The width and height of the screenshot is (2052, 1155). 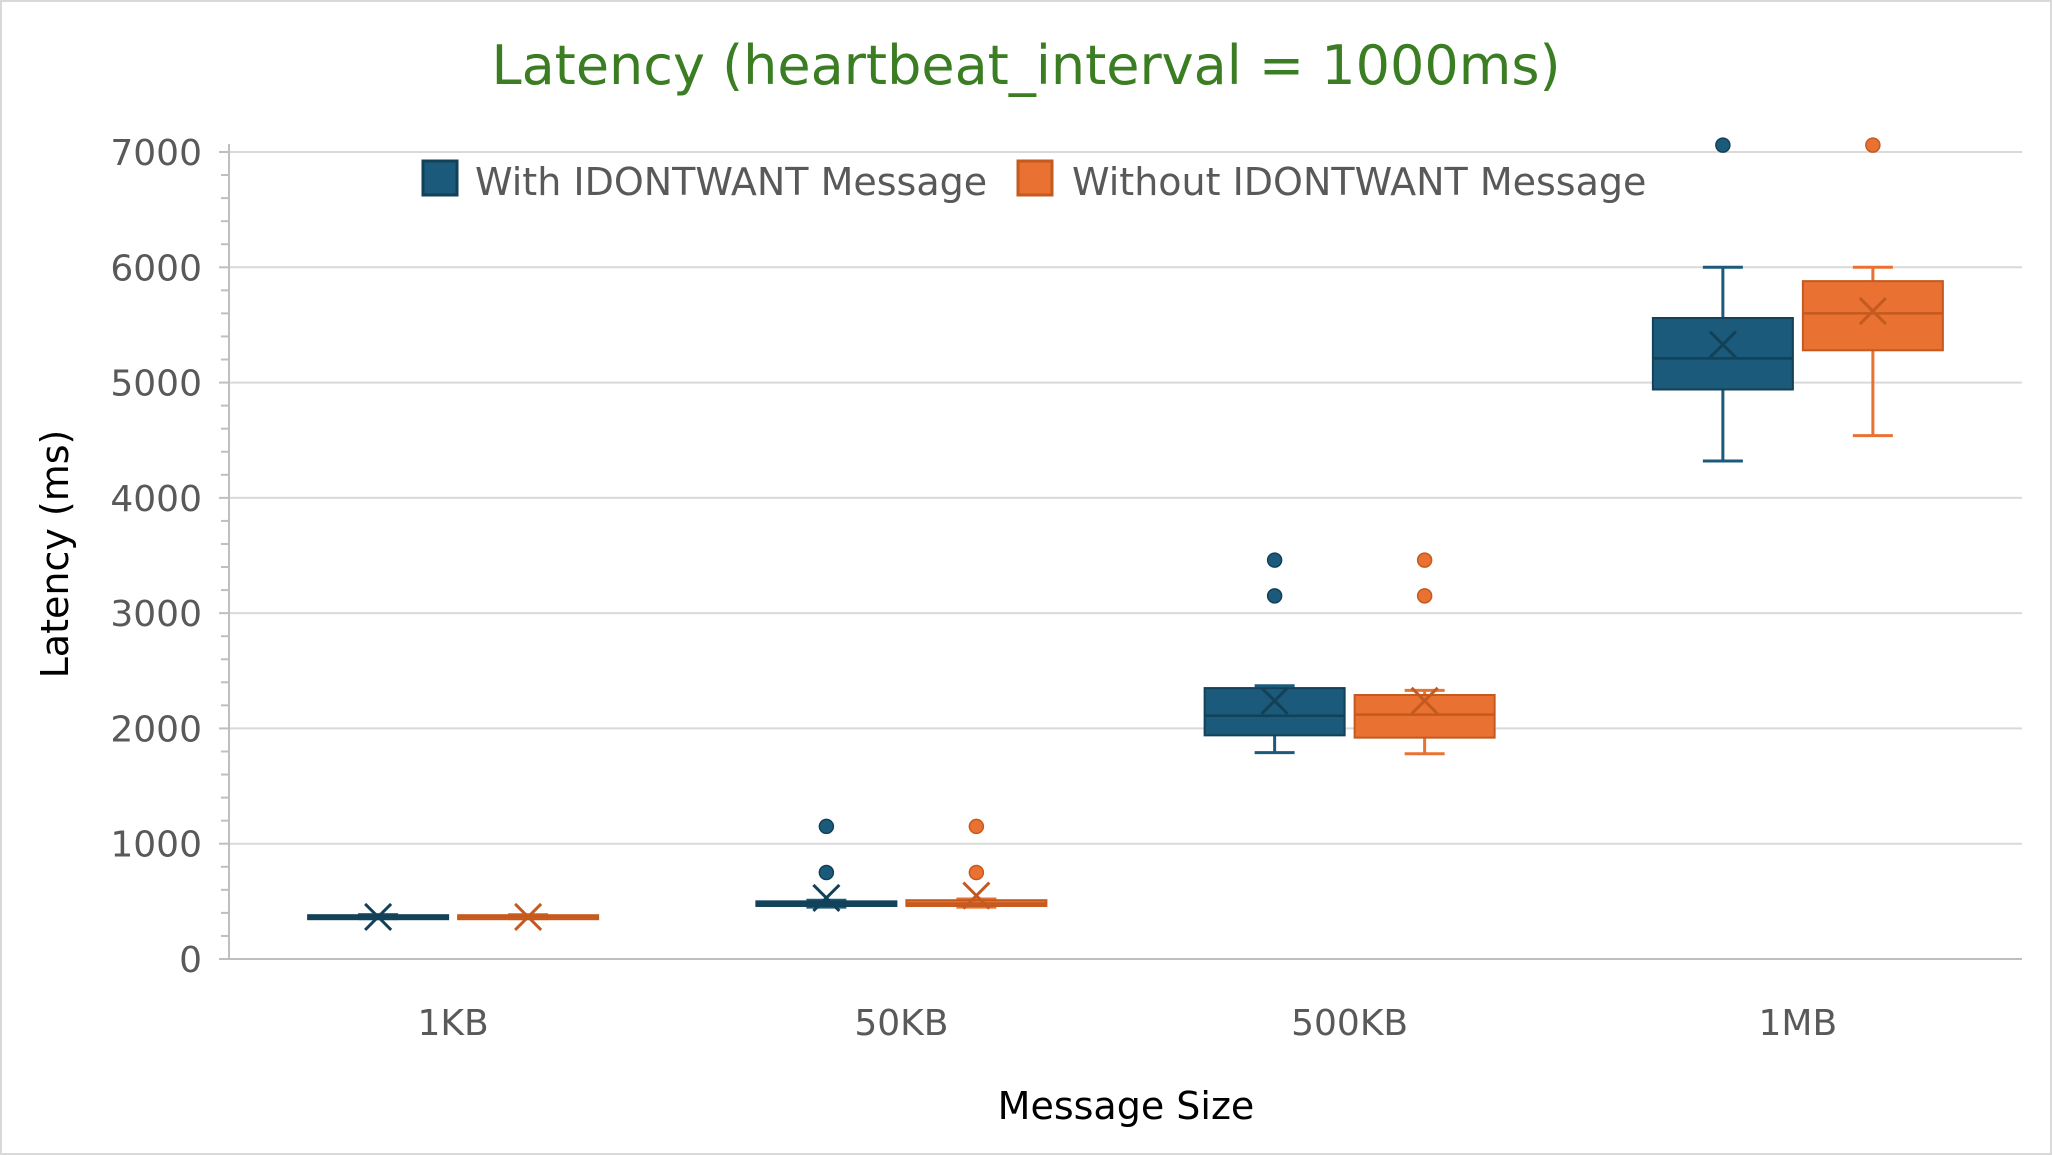 What do you see at coordinates (1025, 65) in the screenshot?
I see `chart-title: Latency (heartbeat_interval = 1000ms)` at bounding box center [1025, 65].